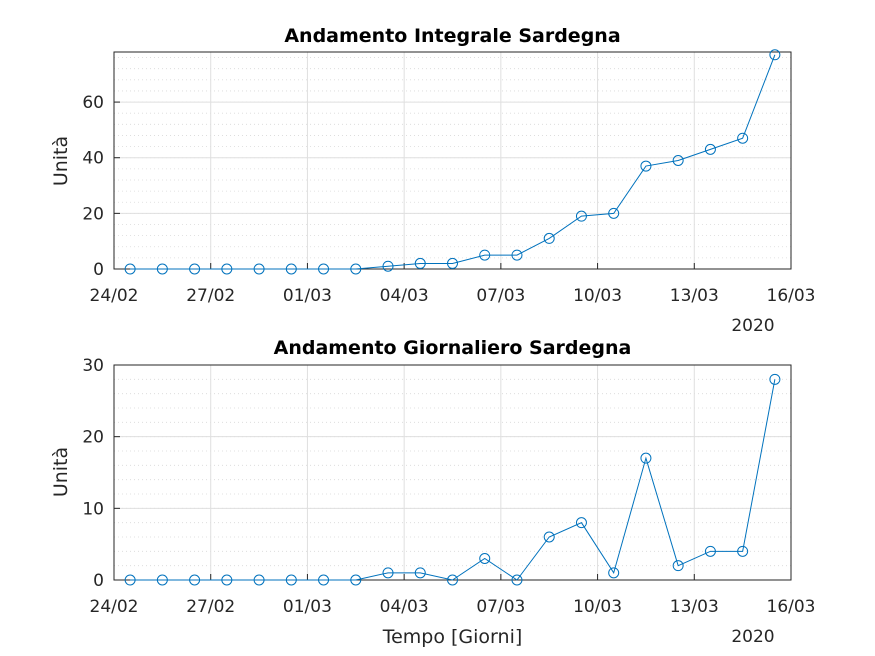  What do you see at coordinates (452, 36) in the screenshot?
I see `chart-title: Andamento Integrale Sardegna` at bounding box center [452, 36].